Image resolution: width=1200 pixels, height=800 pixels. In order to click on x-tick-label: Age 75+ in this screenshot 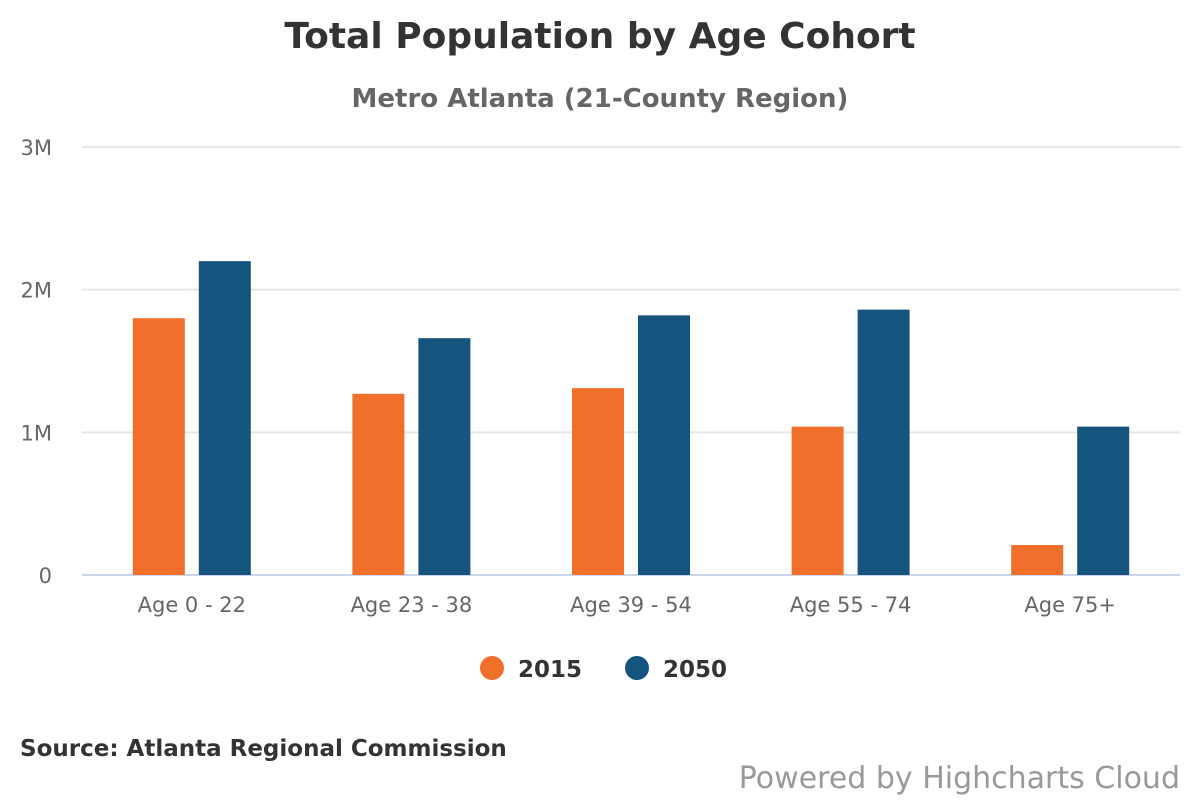, I will do `click(1070, 605)`.